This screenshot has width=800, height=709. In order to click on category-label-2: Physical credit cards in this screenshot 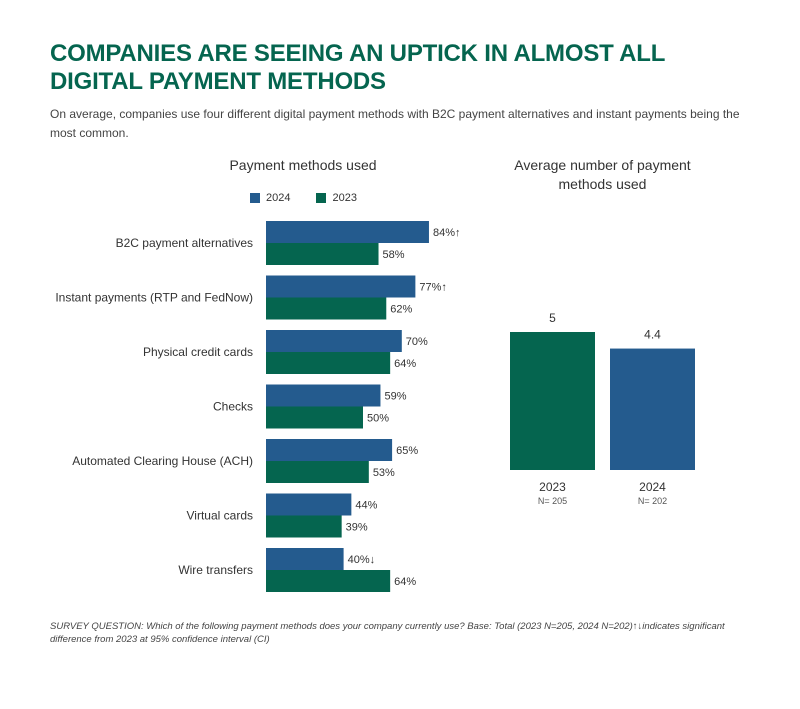, I will do `click(198, 352)`.